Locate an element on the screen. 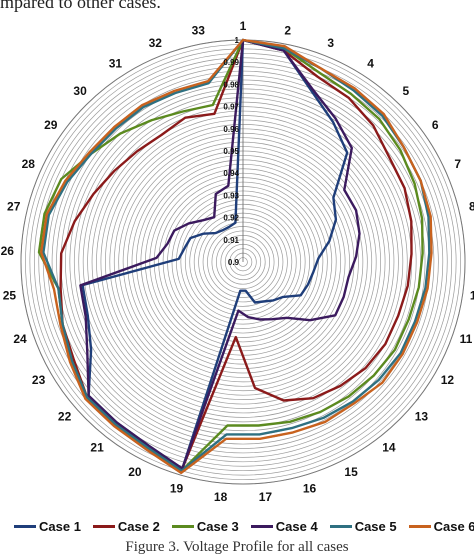  legend-item: Case 3 is located at coordinates (205, 526).